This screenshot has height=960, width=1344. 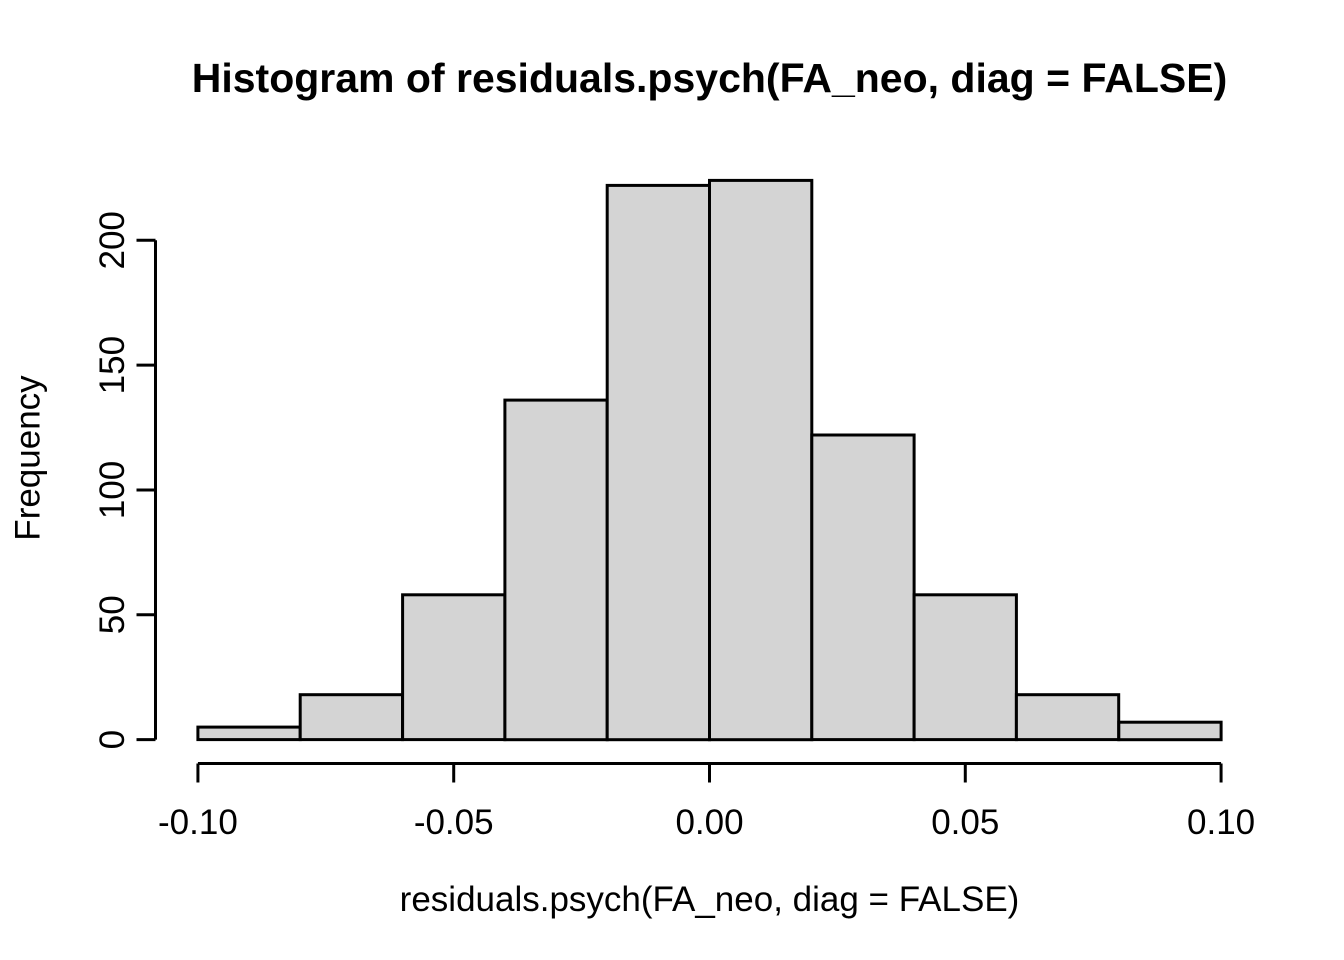 I want to click on y-tick-label: 0, so click(x=112, y=739).